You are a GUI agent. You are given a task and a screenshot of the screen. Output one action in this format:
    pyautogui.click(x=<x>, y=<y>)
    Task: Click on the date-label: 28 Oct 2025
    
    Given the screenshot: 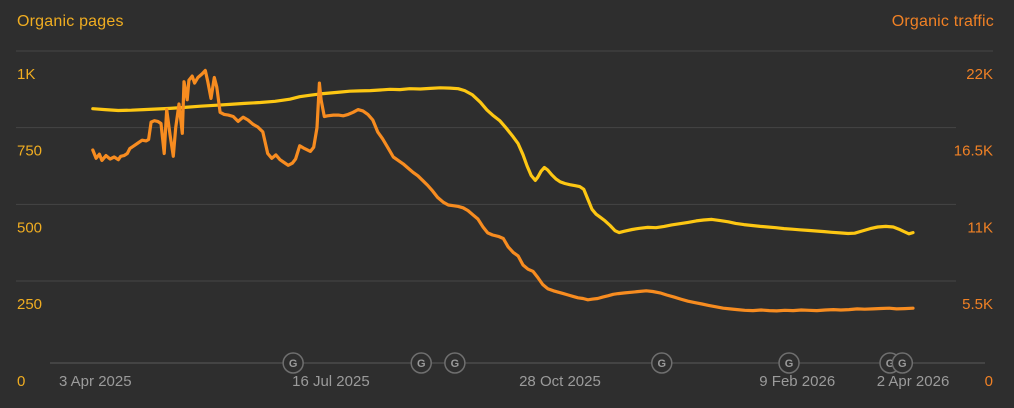 What is the action you would take?
    pyautogui.click(x=560, y=381)
    